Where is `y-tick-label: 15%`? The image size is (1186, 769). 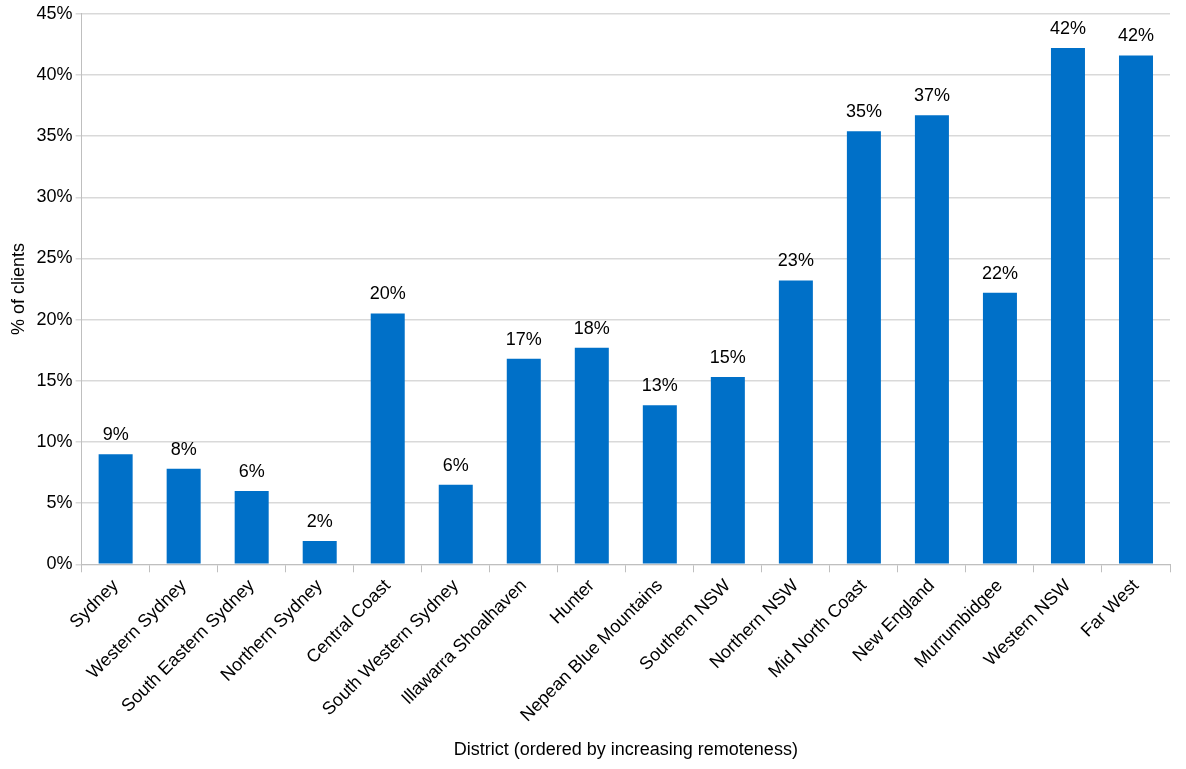
y-tick-label: 15% is located at coordinates (54, 379).